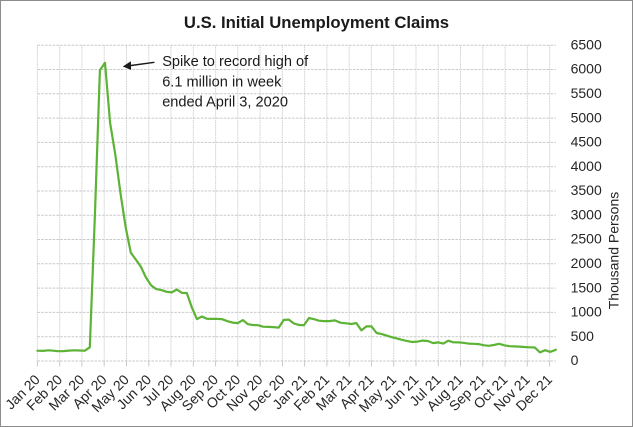  Describe the element at coordinates (586, 44) in the screenshot. I see `svg-text: 6500` at that location.